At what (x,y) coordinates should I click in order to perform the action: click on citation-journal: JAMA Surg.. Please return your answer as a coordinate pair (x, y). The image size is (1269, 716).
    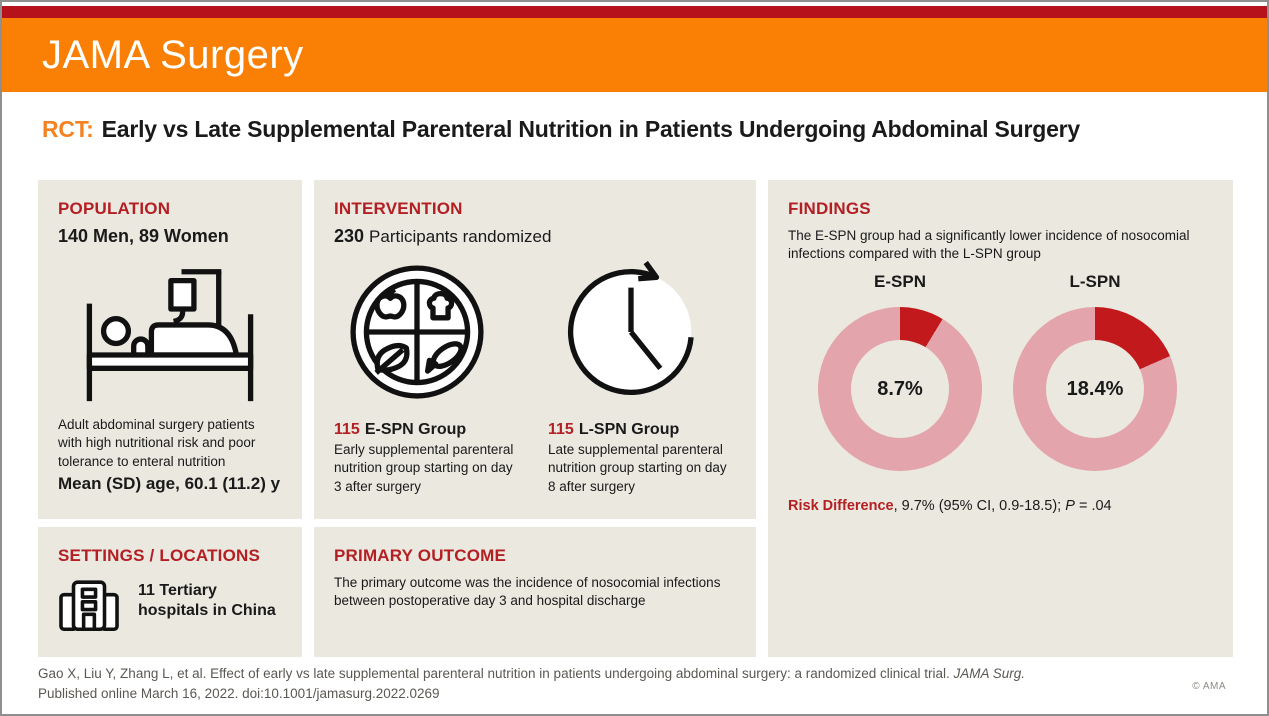
    Looking at the image, I should click on (989, 673).